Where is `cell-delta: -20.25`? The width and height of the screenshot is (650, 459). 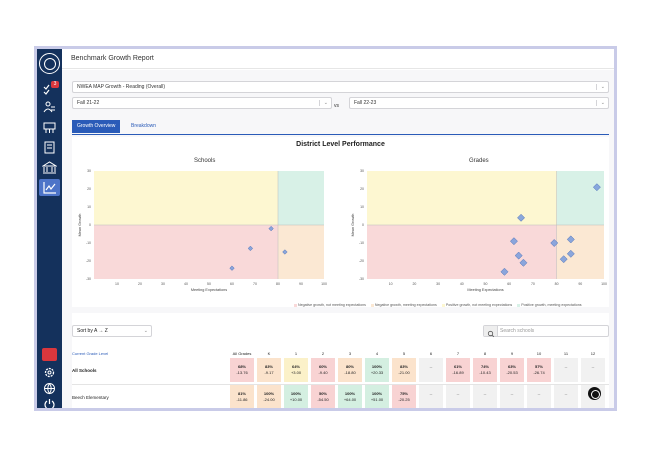 cell-delta: -20.25 is located at coordinates (404, 399).